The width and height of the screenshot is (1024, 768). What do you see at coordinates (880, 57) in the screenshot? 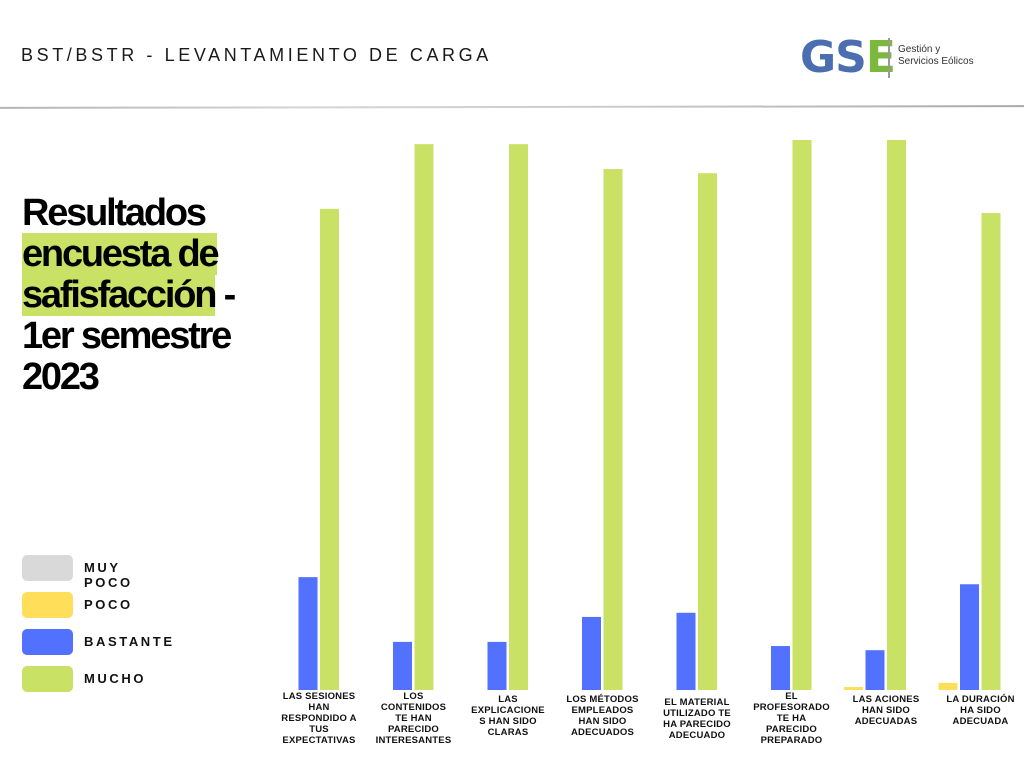
I see `logo-letter-e: E` at bounding box center [880, 57].